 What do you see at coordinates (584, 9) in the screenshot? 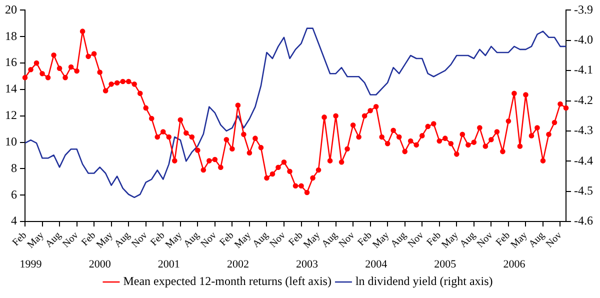
I see `y2-tick-label: -3.9` at bounding box center [584, 9].